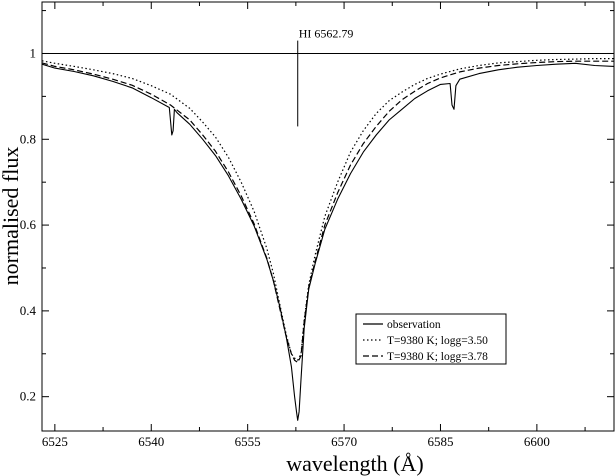  Describe the element at coordinates (354, 463) in the screenshot. I see `x-axis-label: wavelength (Å)` at that location.